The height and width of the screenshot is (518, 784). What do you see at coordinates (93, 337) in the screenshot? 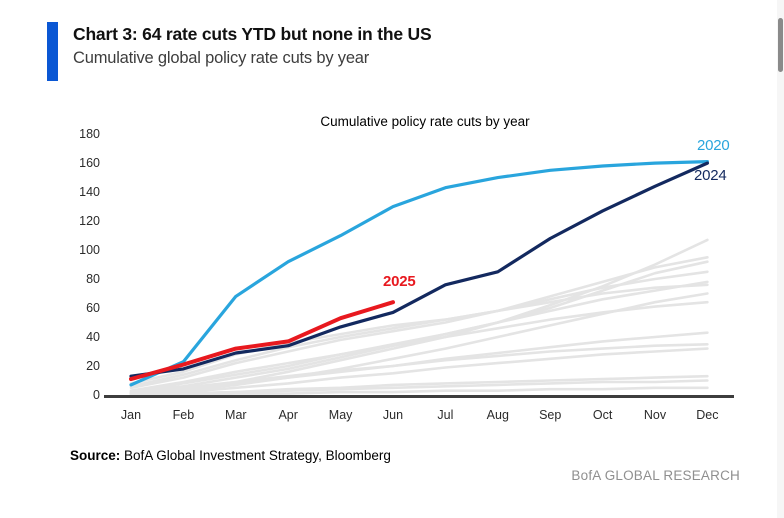
I see `y-tick-label: 40` at bounding box center [93, 337].